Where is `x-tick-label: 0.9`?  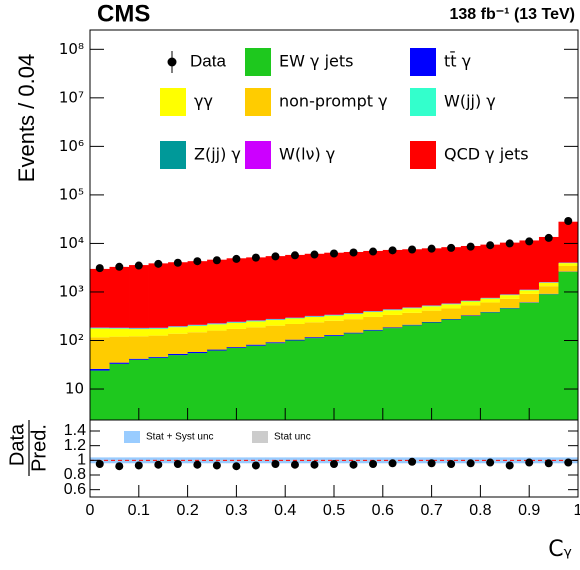 x-tick-label: 0.9 is located at coordinates (529, 510).